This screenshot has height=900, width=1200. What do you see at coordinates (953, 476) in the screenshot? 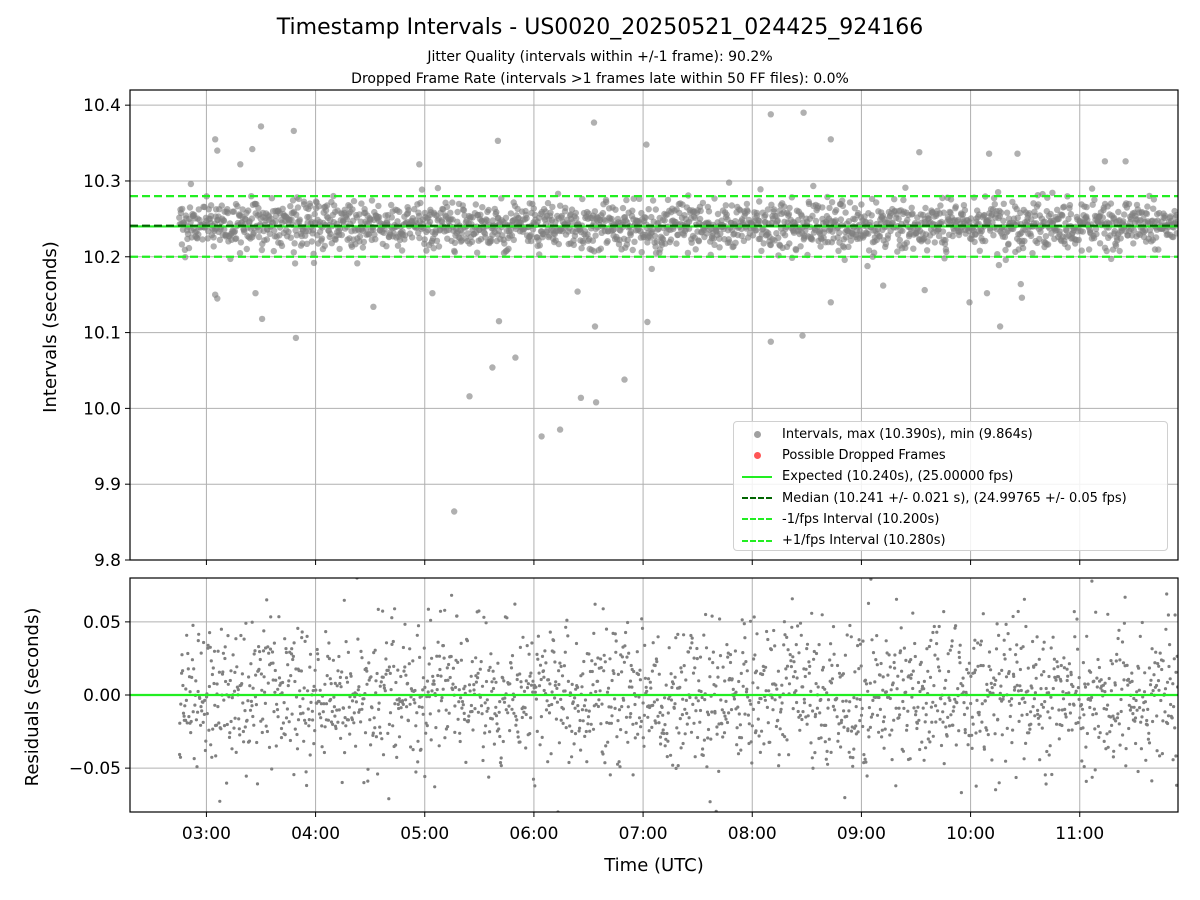
I see `legend-item-expected: Expected (10.240s), (25.00000 fps)` at bounding box center [953, 476].